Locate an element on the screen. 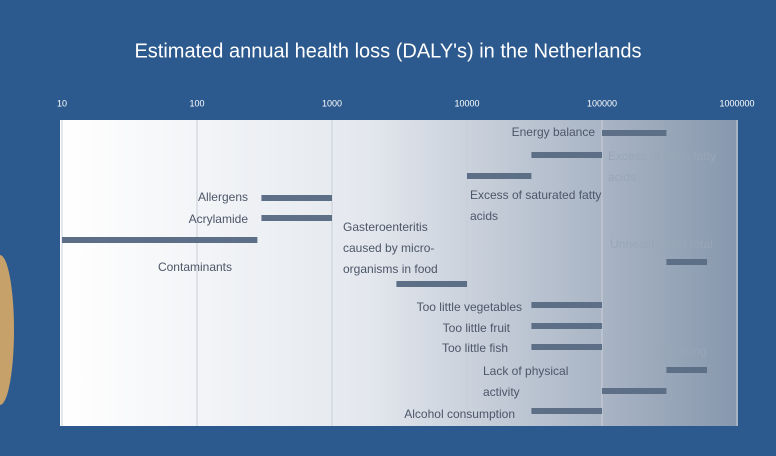  category-label: Excess of saturated fatty acids is located at coordinates (536, 205).